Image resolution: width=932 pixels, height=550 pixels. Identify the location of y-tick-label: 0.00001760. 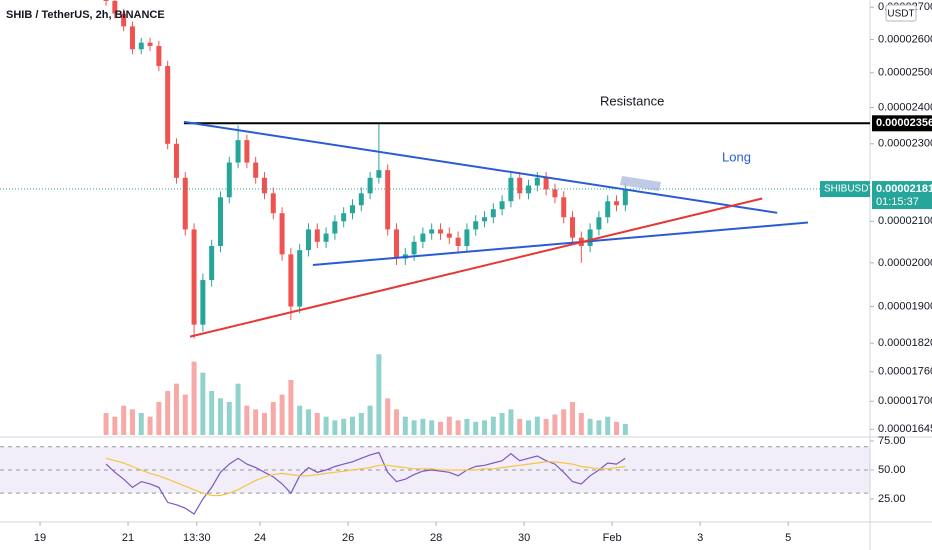
(905, 372).